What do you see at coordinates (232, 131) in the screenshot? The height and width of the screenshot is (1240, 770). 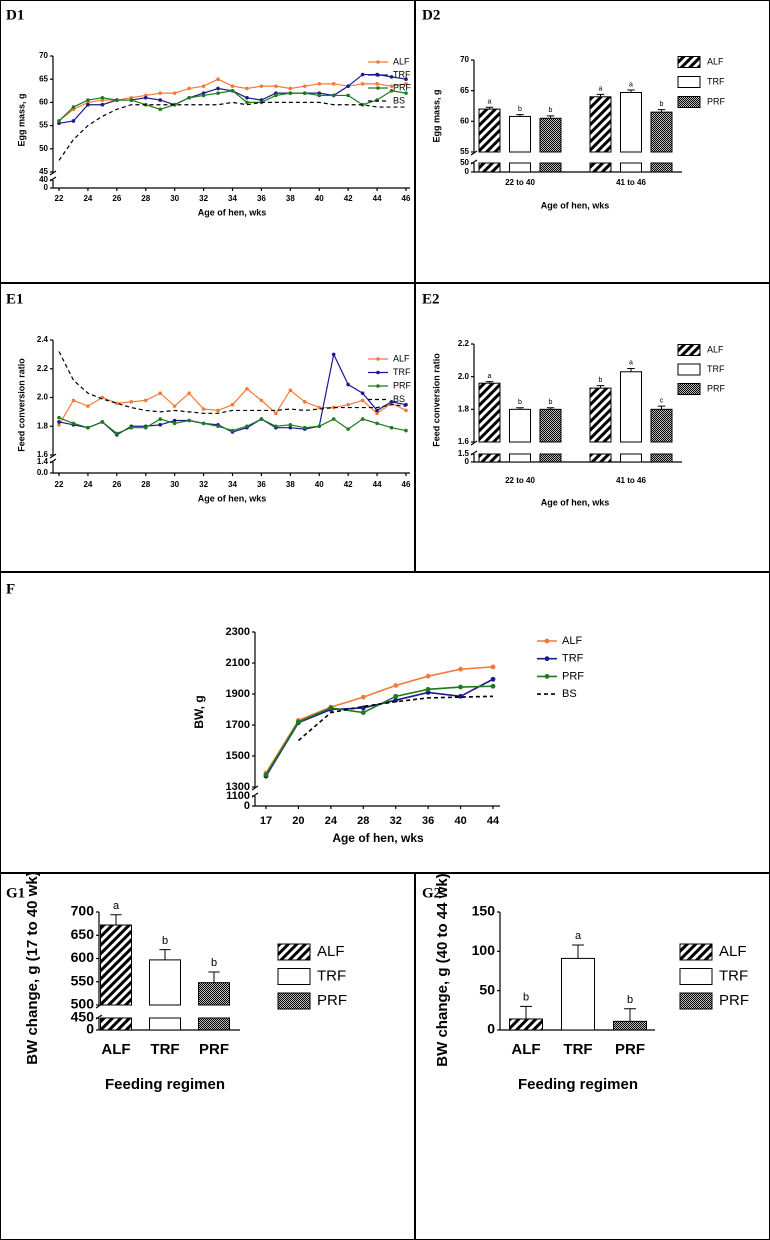 I see `series-line` at bounding box center [232, 131].